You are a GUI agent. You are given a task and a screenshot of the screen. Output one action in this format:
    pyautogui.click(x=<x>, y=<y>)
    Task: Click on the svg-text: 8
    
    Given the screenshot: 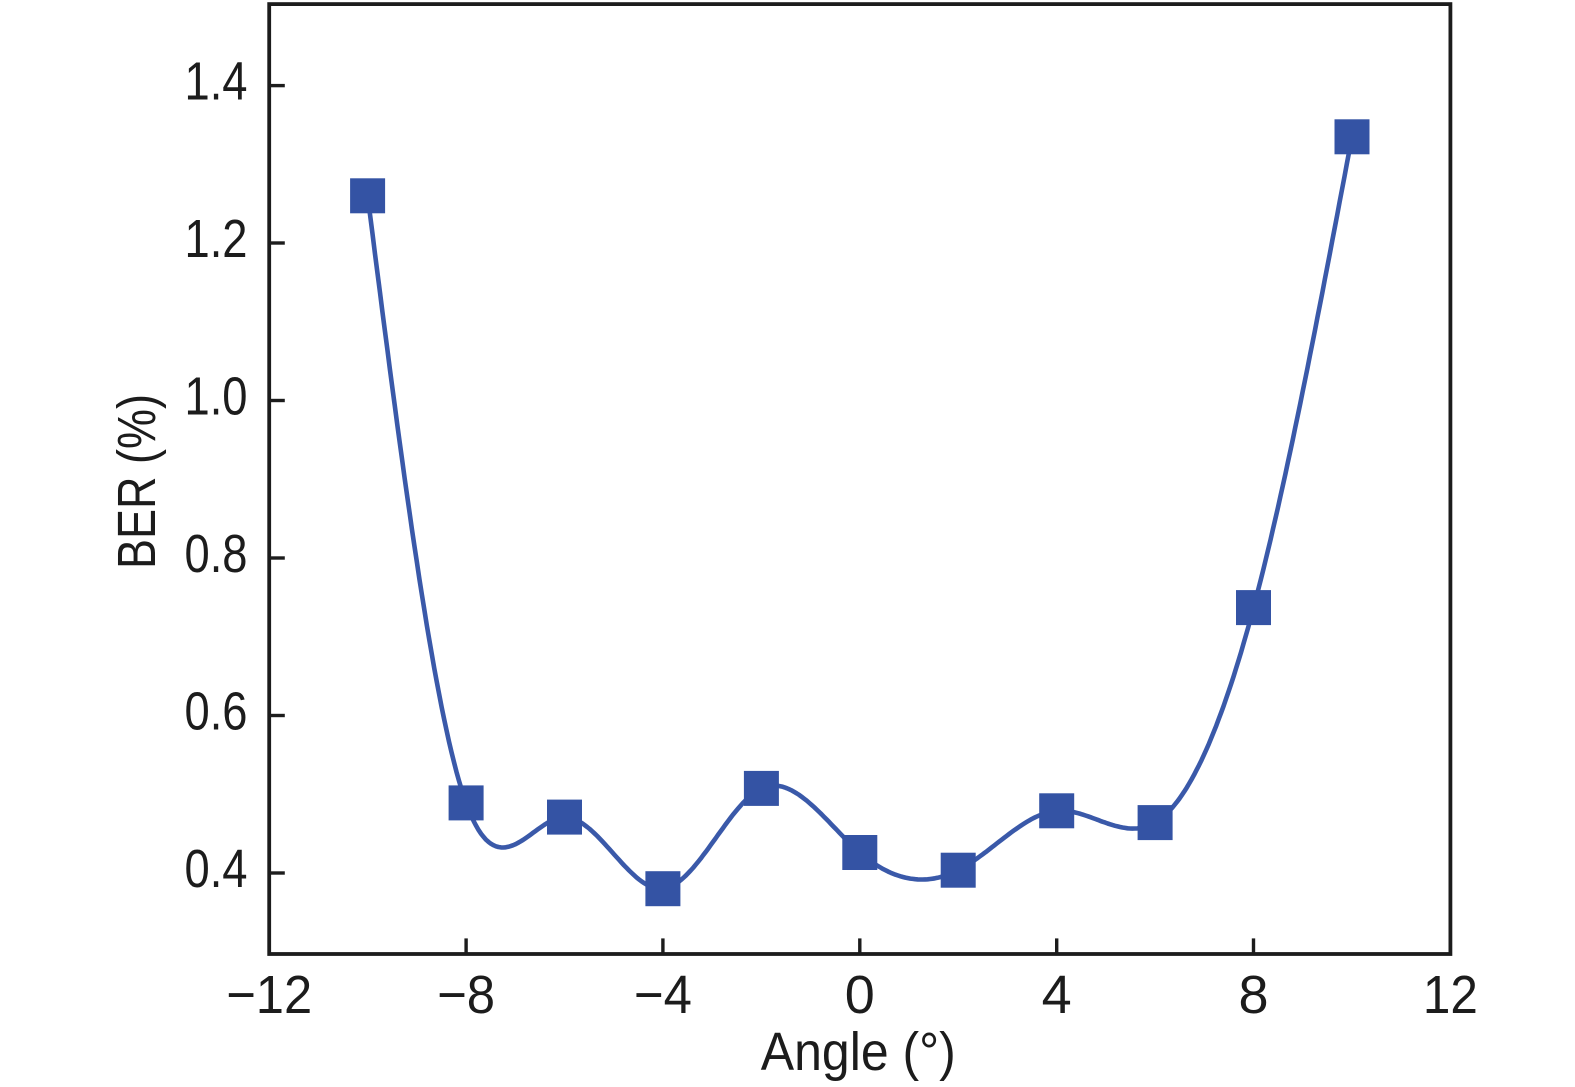 What is the action you would take?
    pyautogui.click(x=1253, y=995)
    